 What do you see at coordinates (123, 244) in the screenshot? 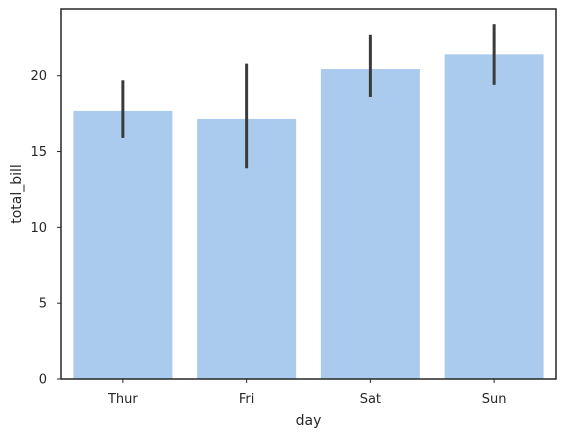
I see `bar-thur` at bounding box center [123, 244].